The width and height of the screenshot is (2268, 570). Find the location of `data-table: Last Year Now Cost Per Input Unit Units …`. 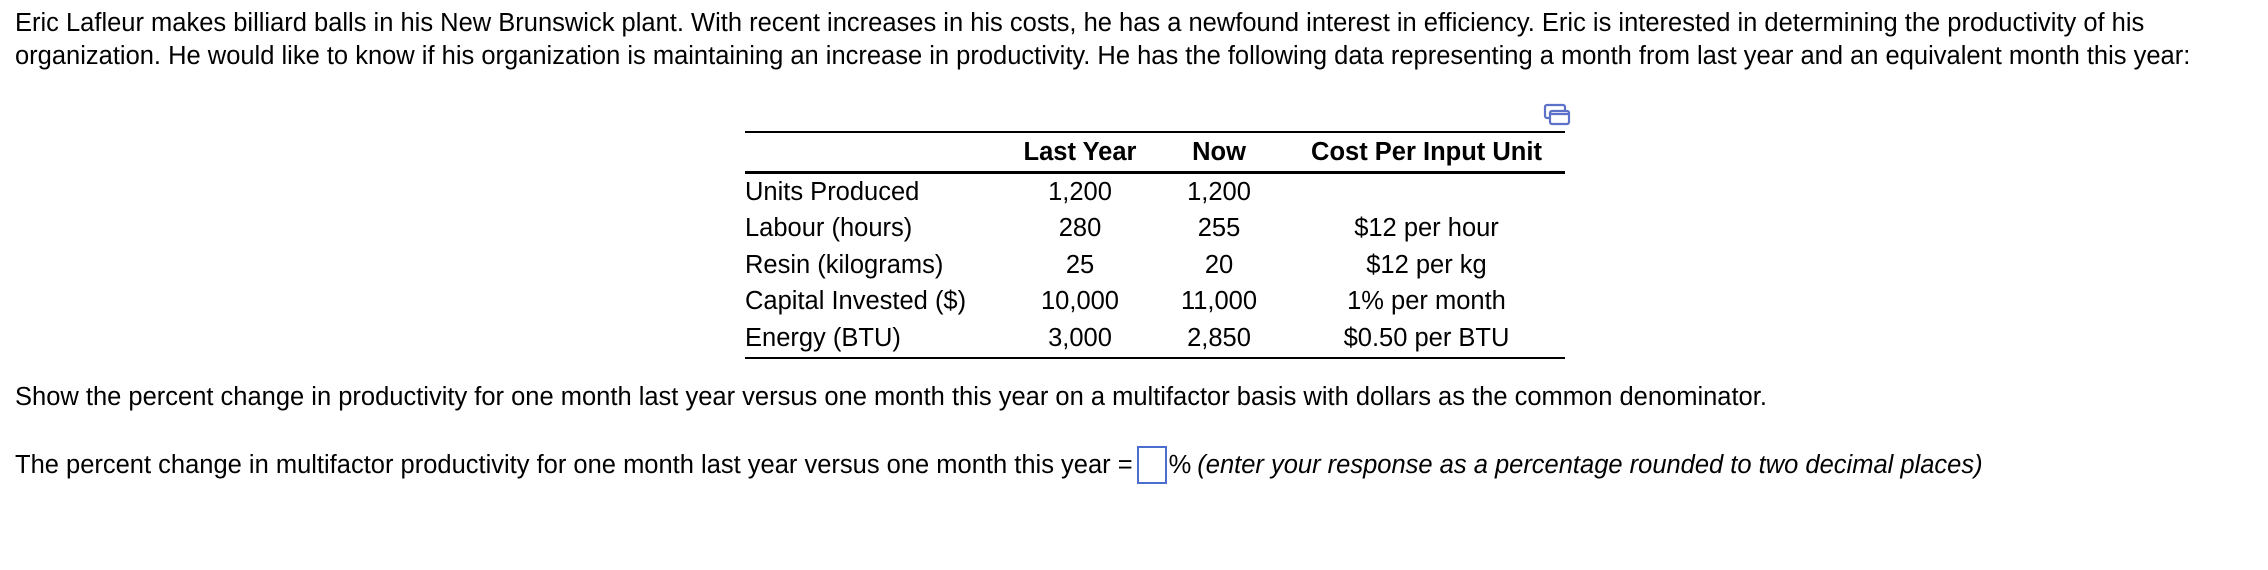

data-table: Last Year Now Cost Per Input Unit Units … is located at coordinates (1155, 245).